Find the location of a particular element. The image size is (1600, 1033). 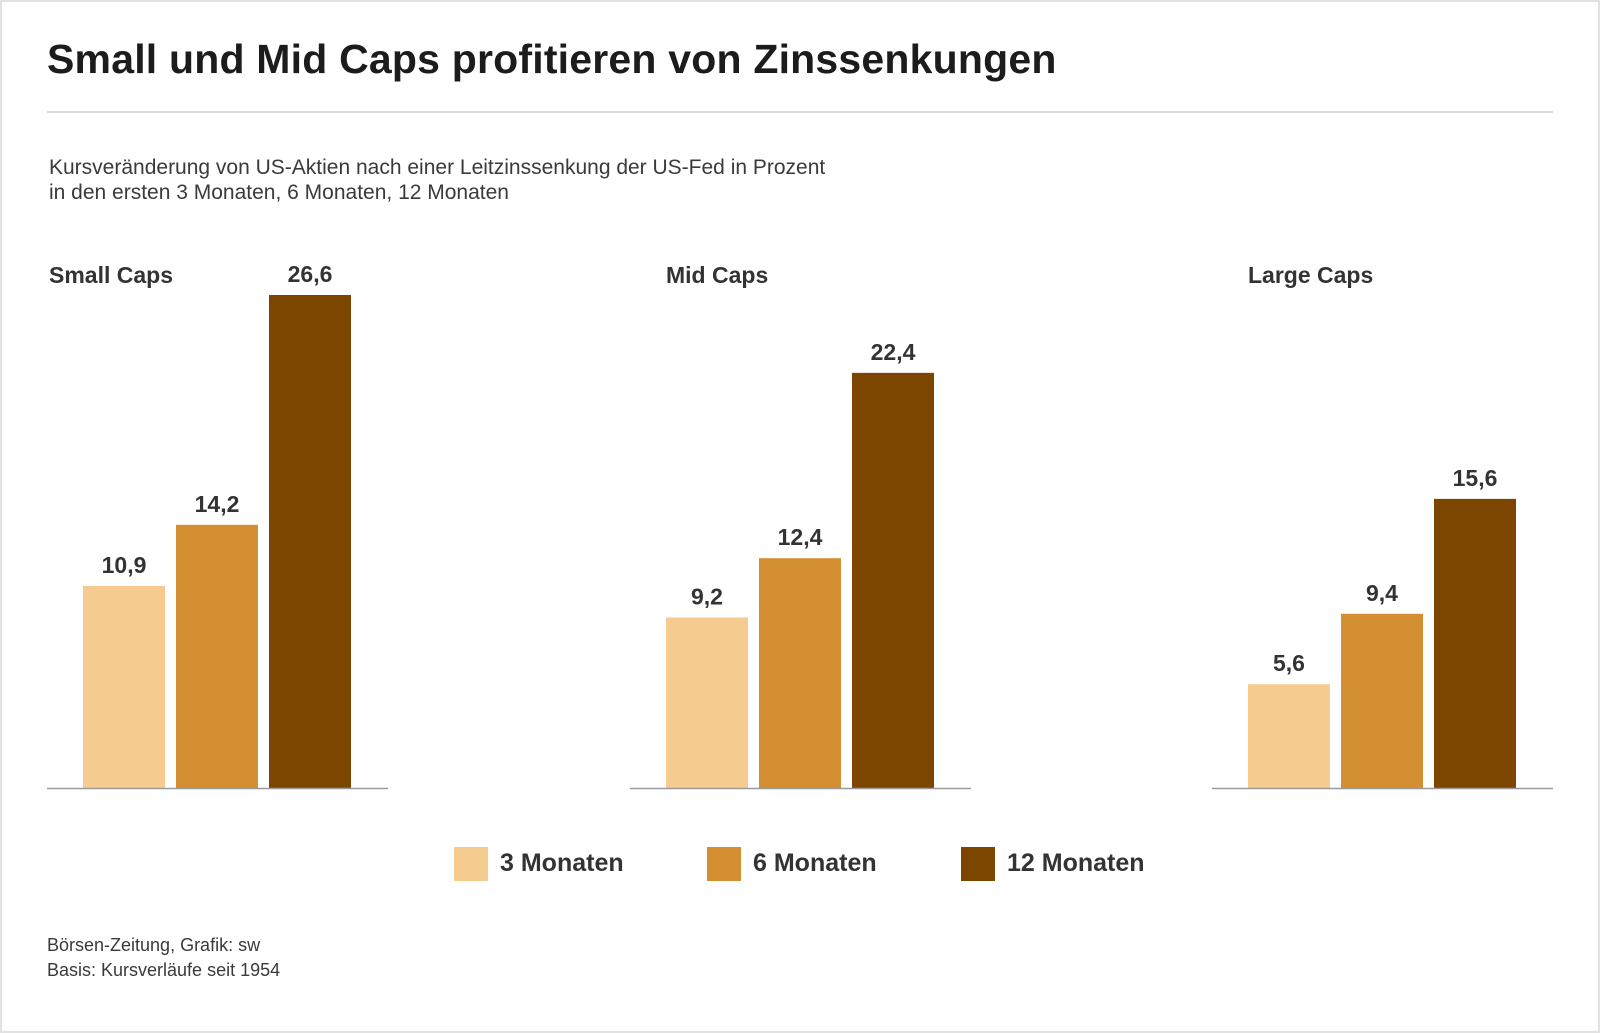

data-label-large-caps-12_monaten: 15,6 is located at coordinates (1475, 478).